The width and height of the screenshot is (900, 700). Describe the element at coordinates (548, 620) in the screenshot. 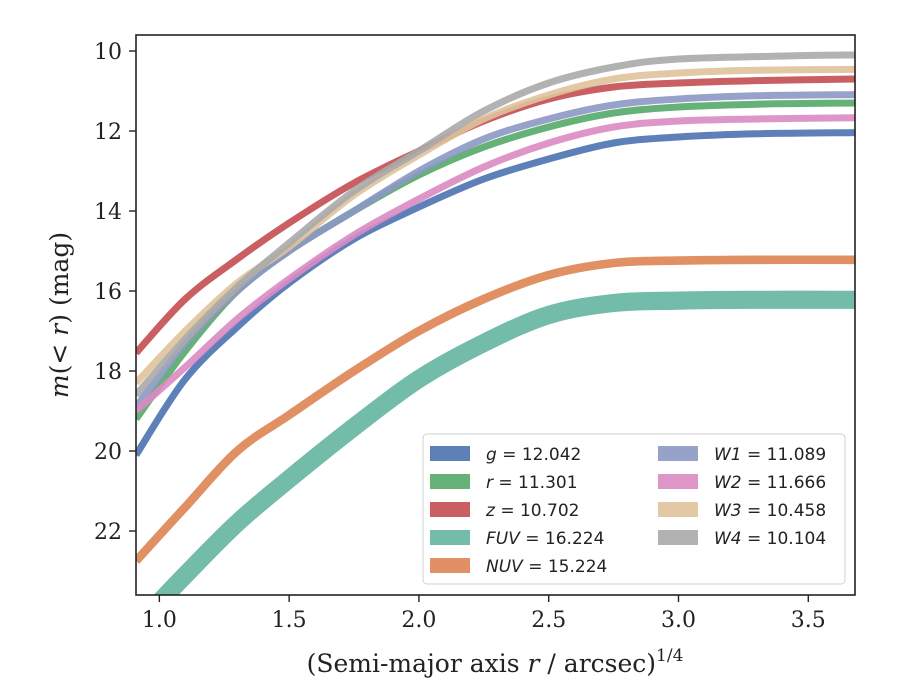

I see `x-tick-label: 2.5` at that location.